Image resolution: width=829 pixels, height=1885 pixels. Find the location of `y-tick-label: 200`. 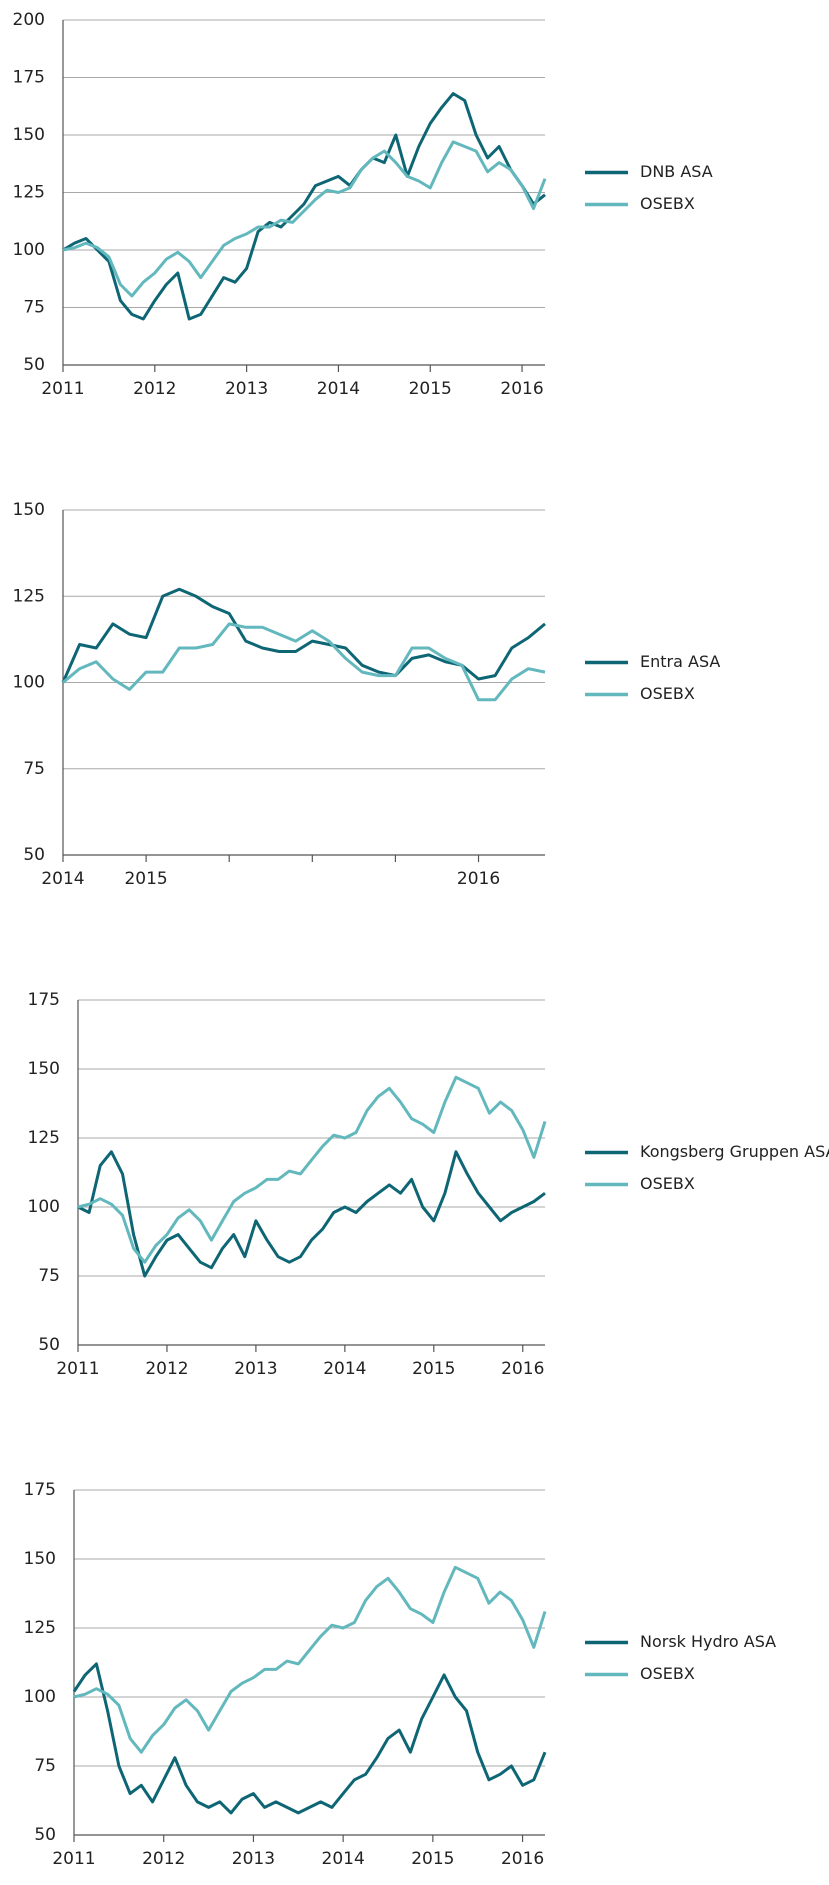

y-tick-label: 200 is located at coordinates (29, 20).